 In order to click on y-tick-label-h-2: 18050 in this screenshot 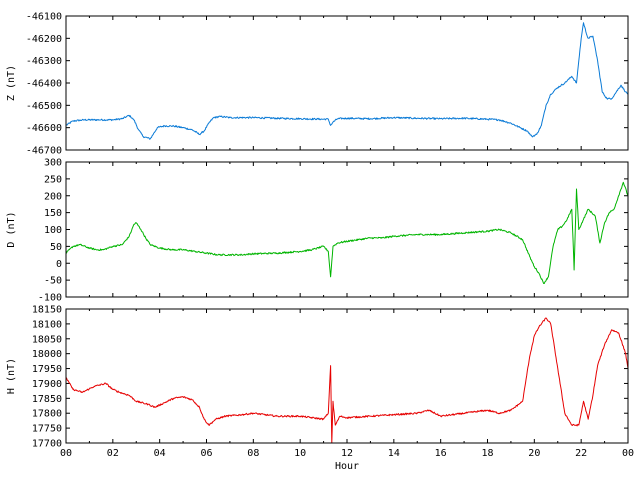, I will do `click(47, 339)`.